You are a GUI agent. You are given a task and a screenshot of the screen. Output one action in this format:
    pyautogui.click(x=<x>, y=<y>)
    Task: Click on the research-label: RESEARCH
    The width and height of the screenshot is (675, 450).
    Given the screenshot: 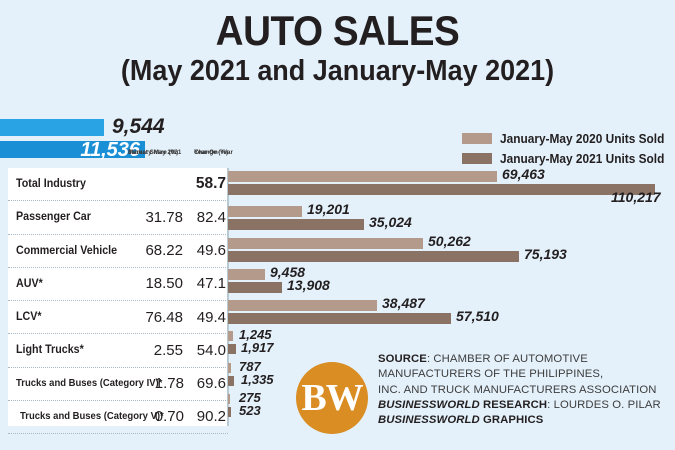 What is the action you would take?
    pyautogui.click(x=513, y=405)
    